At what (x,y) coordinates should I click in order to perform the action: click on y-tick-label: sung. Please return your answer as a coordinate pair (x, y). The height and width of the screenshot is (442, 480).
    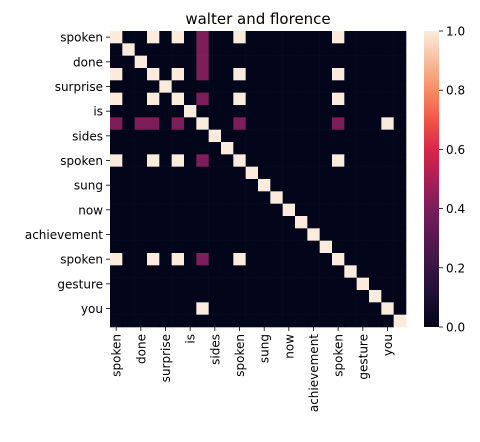
    Looking at the image, I should click on (88, 186).